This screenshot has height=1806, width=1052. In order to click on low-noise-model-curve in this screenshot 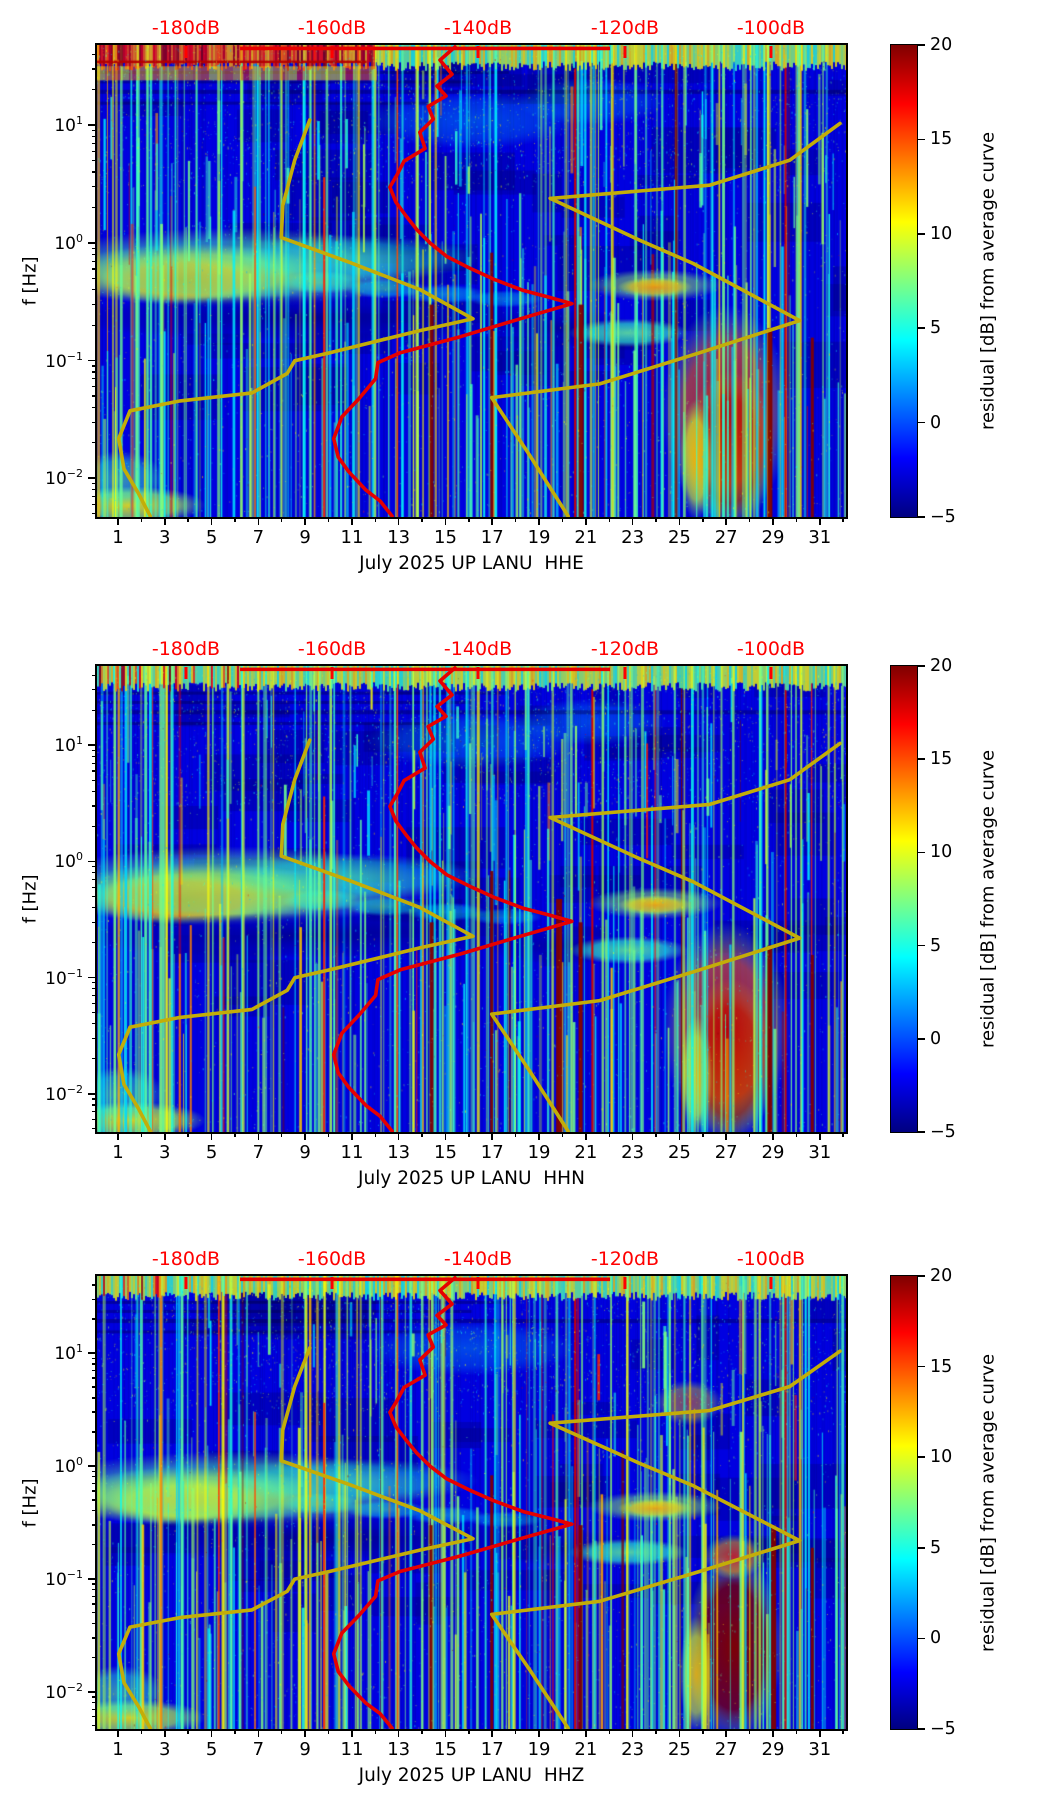, I will do `click(295, 317)`.